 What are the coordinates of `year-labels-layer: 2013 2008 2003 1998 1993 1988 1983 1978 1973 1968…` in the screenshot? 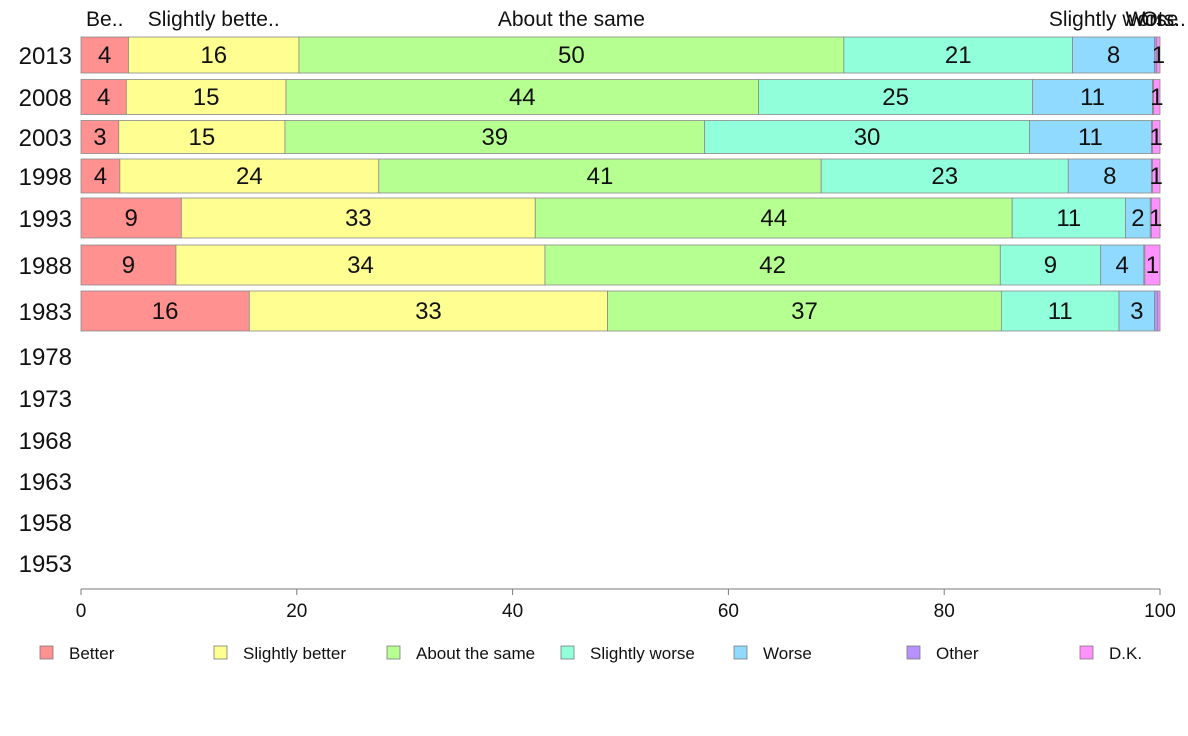 It's located at (45, 310).